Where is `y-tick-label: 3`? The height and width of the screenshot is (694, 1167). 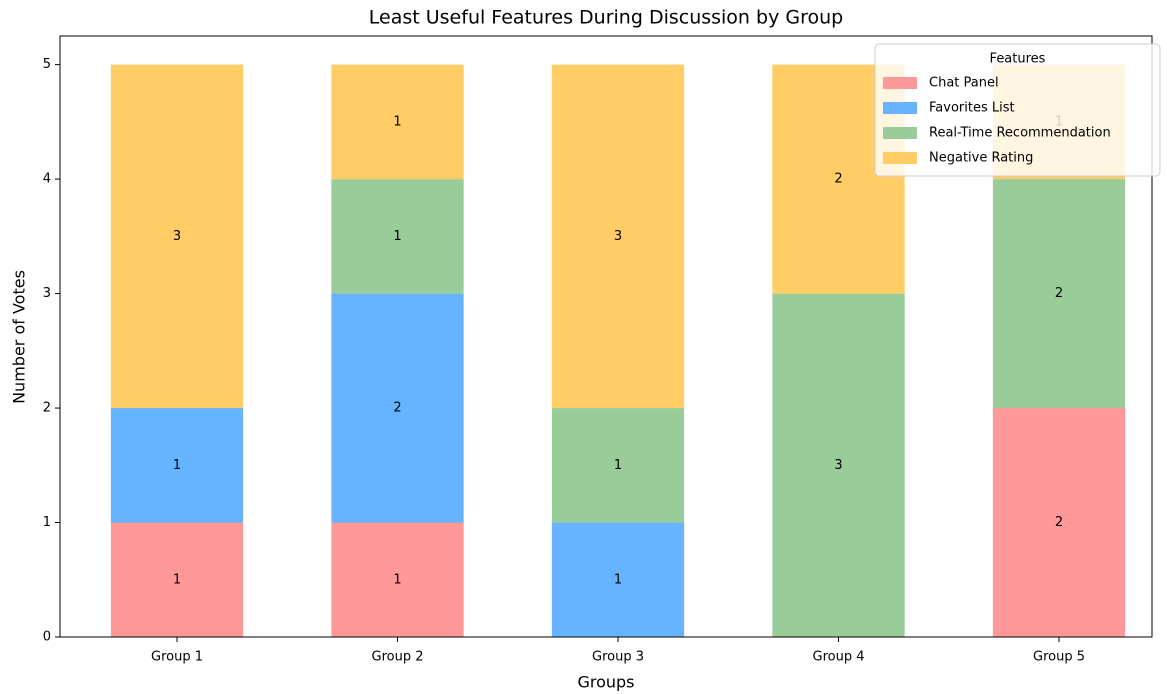 y-tick-label: 3 is located at coordinates (47, 293).